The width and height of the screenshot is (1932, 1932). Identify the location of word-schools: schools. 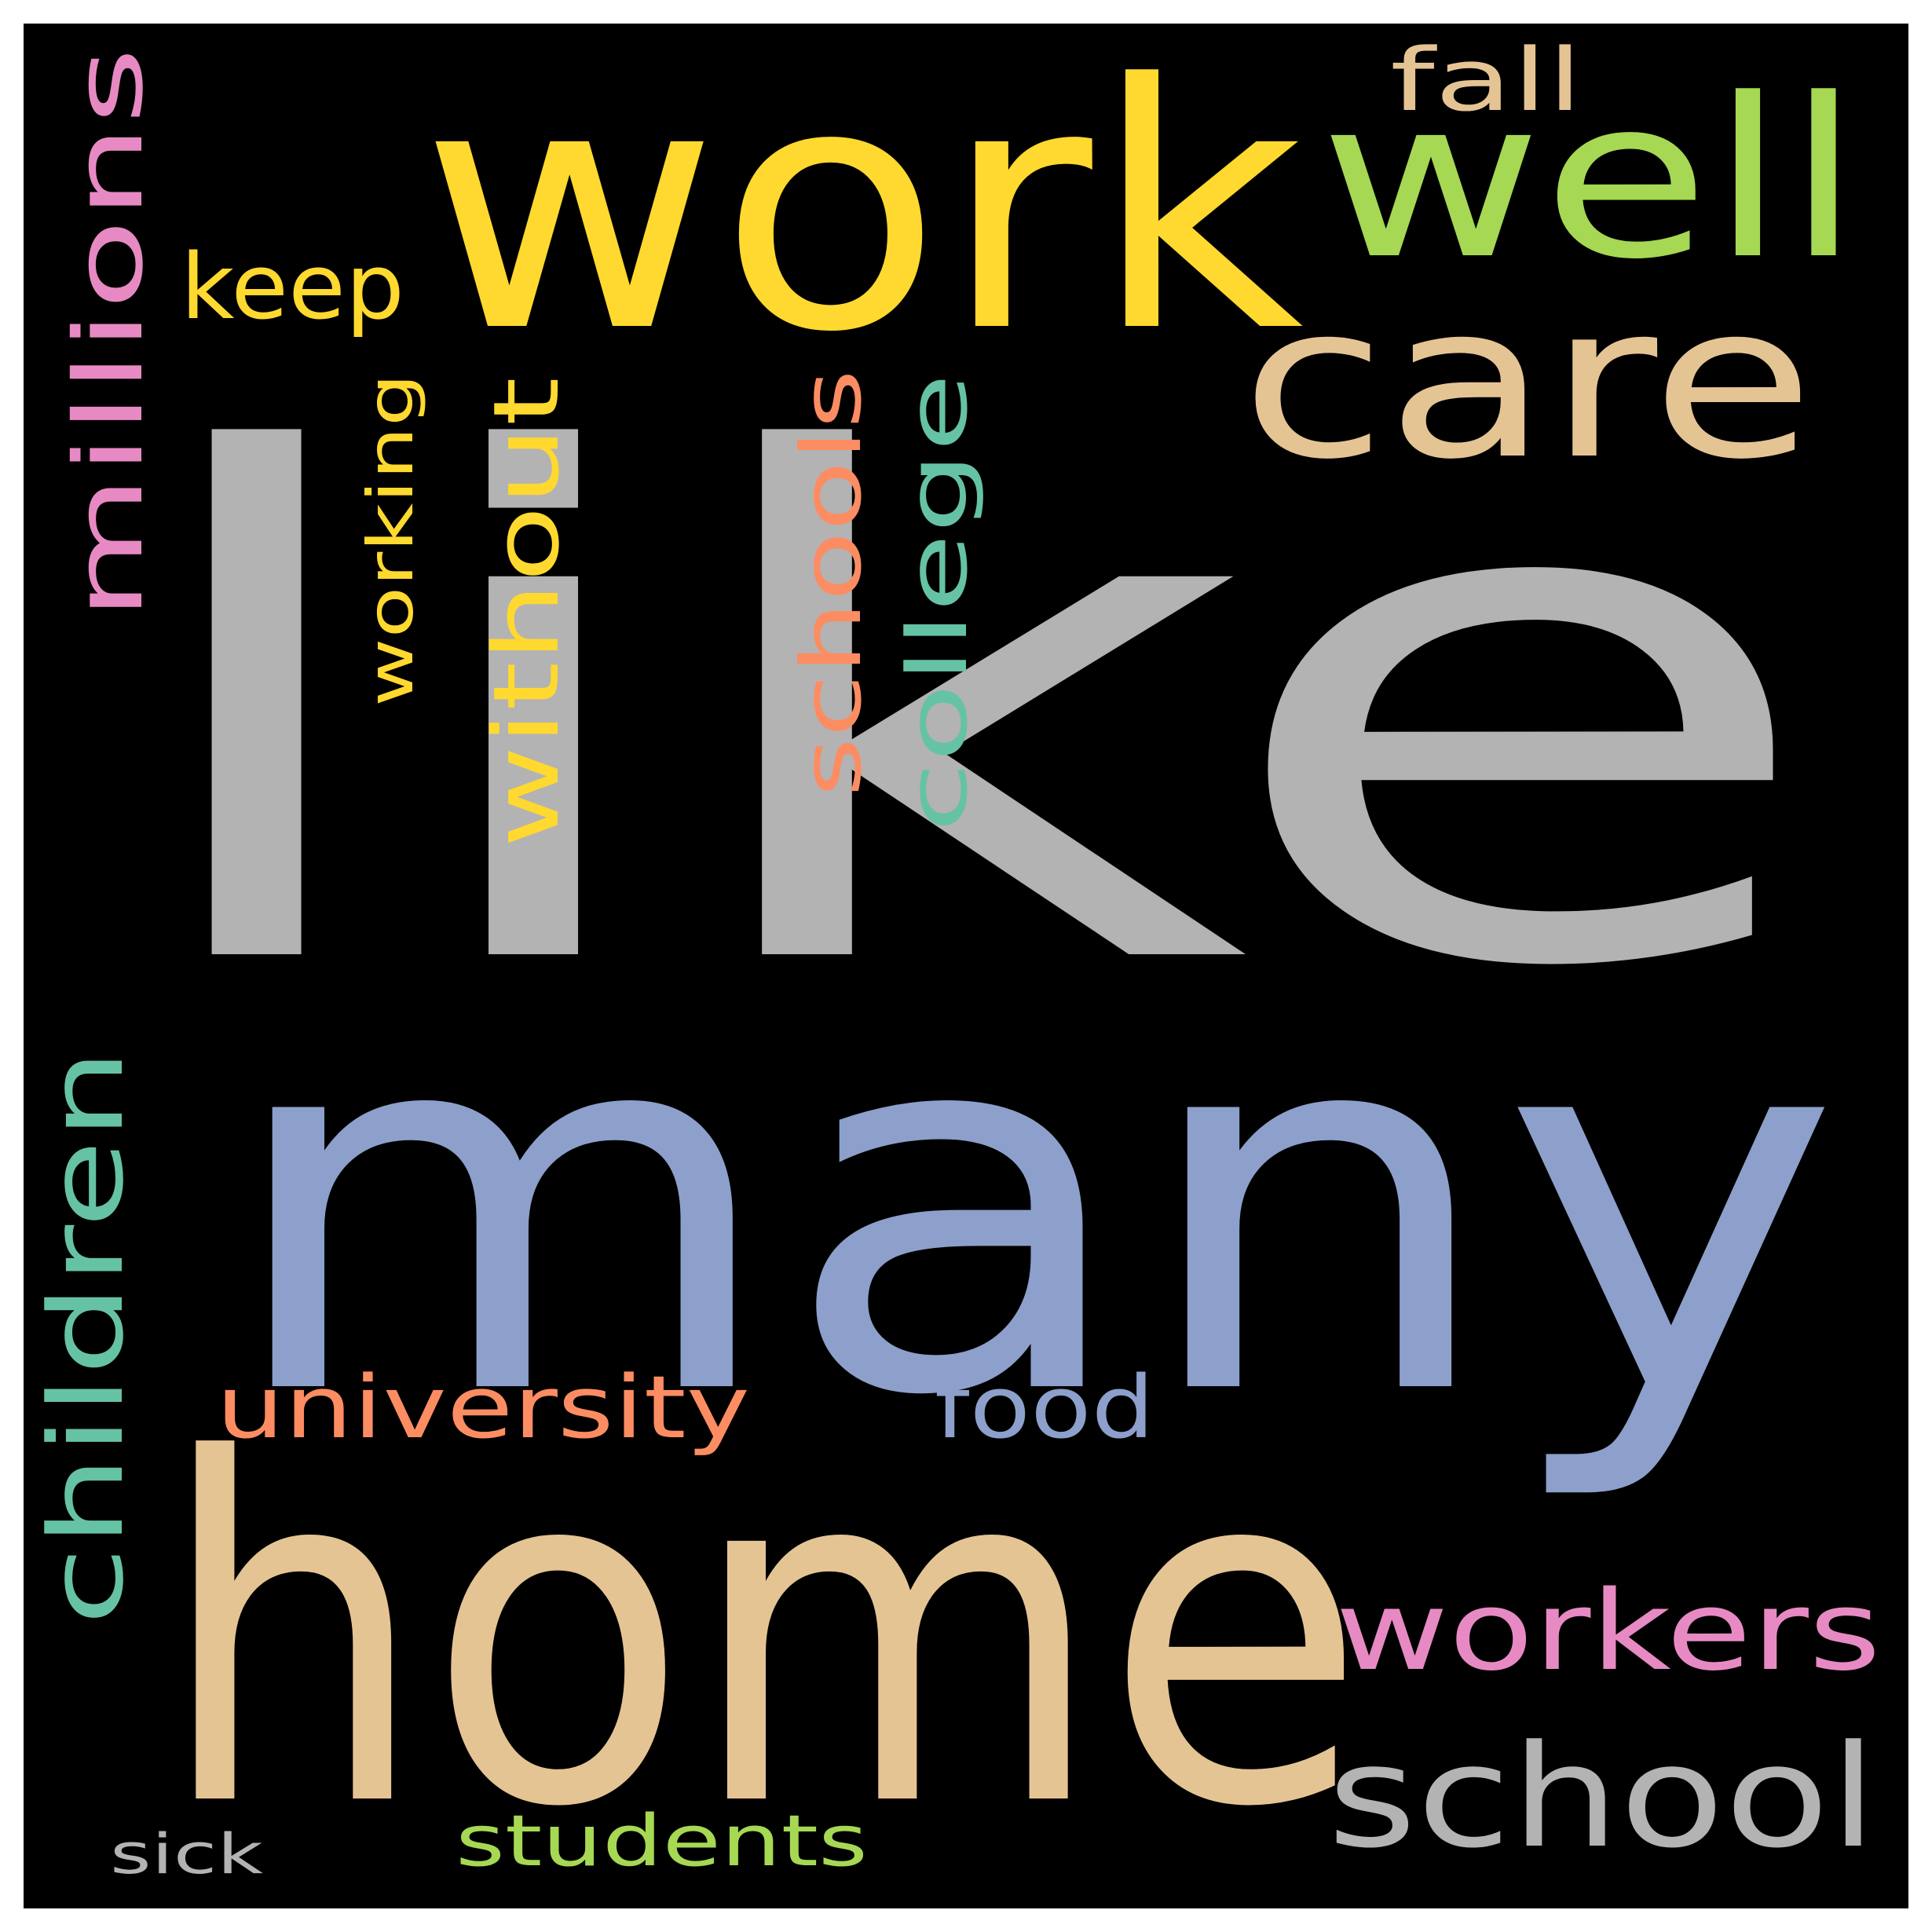
(832, 583).